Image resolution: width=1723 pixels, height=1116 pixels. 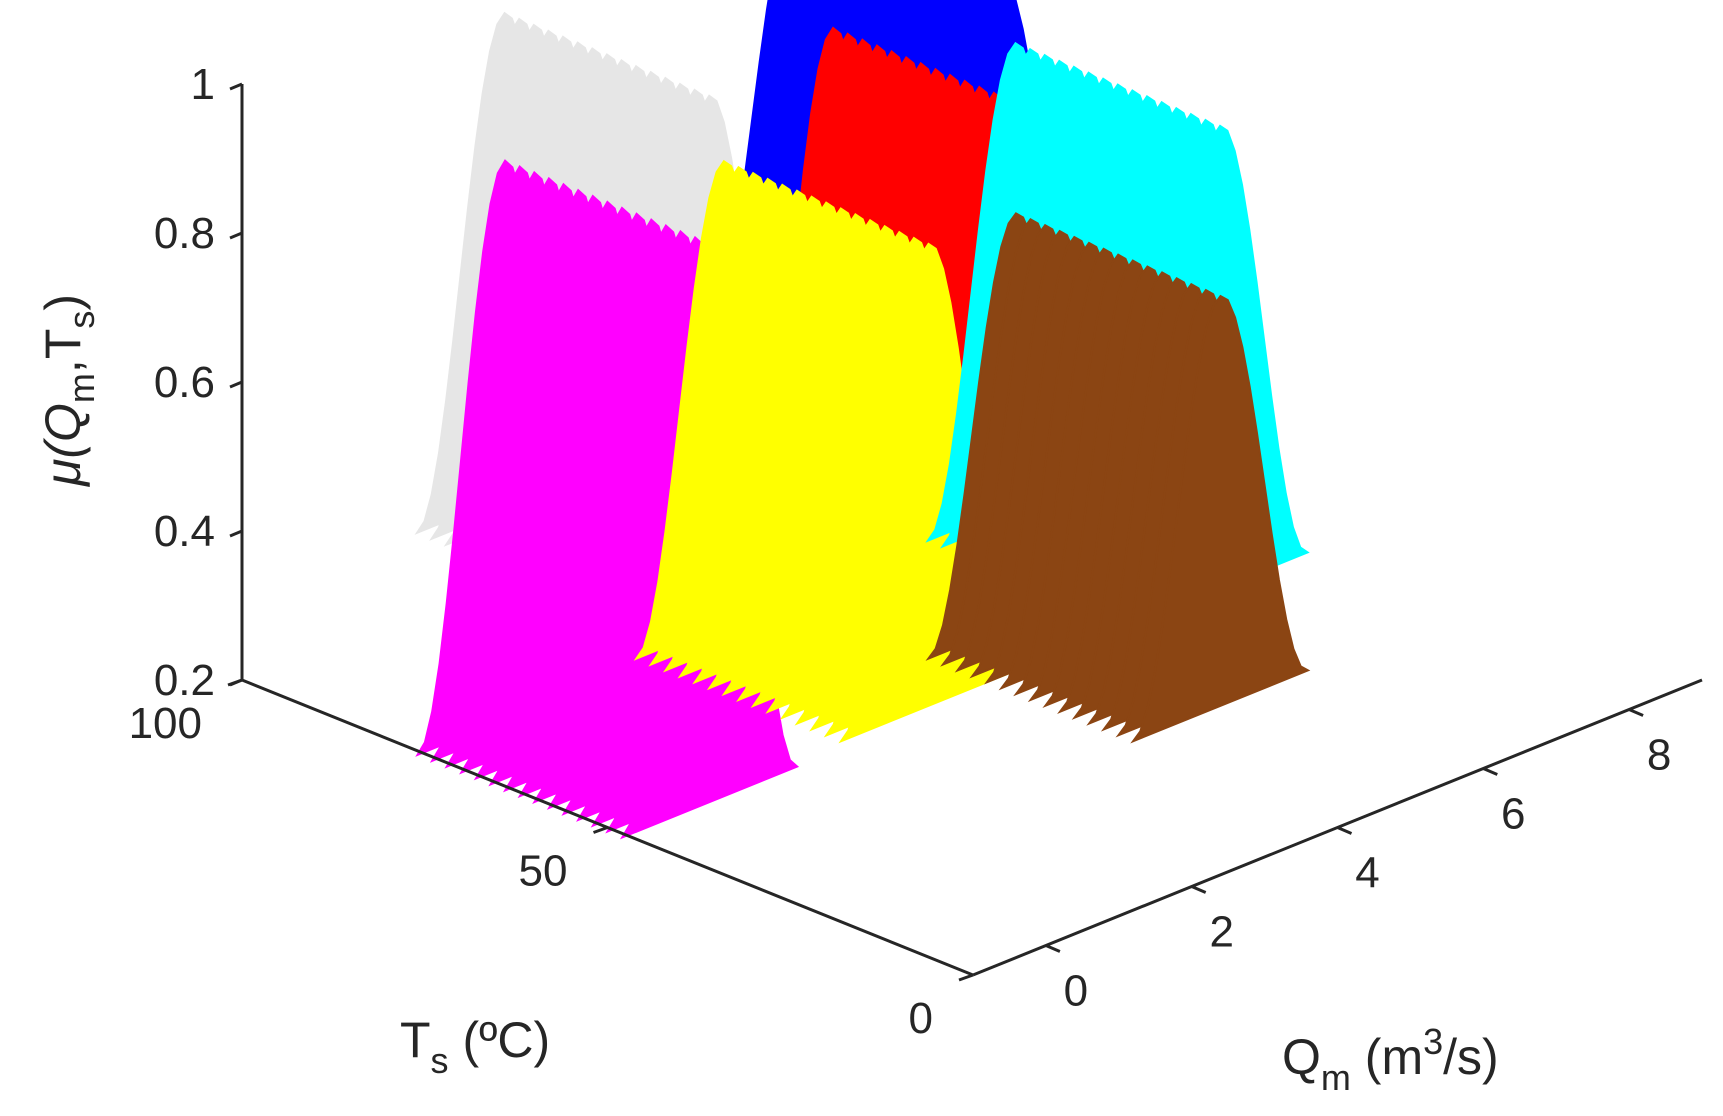 What do you see at coordinates (184, 382) in the screenshot?
I see `z-tick-label: 0.6` at bounding box center [184, 382].